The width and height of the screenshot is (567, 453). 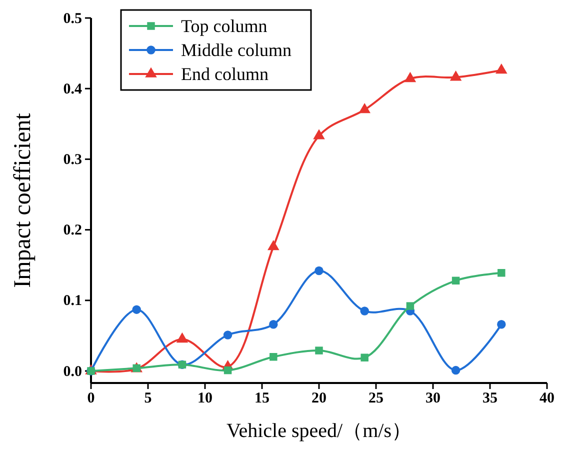 What do you see at coordinates (547, 398) in the screenshot?
I see `x-tick-label: 40` at bounding box center [547, 398].